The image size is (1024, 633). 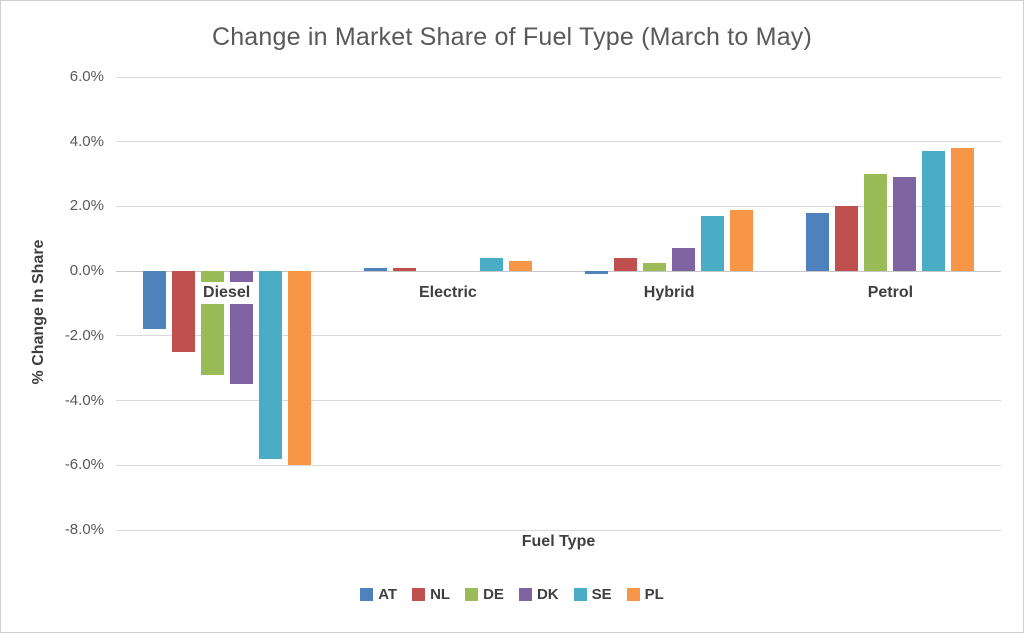 What do you see at coordinates (367, 594) in the screenshot?
I see `legend-swatch-at` at bounding box center [367, 594].